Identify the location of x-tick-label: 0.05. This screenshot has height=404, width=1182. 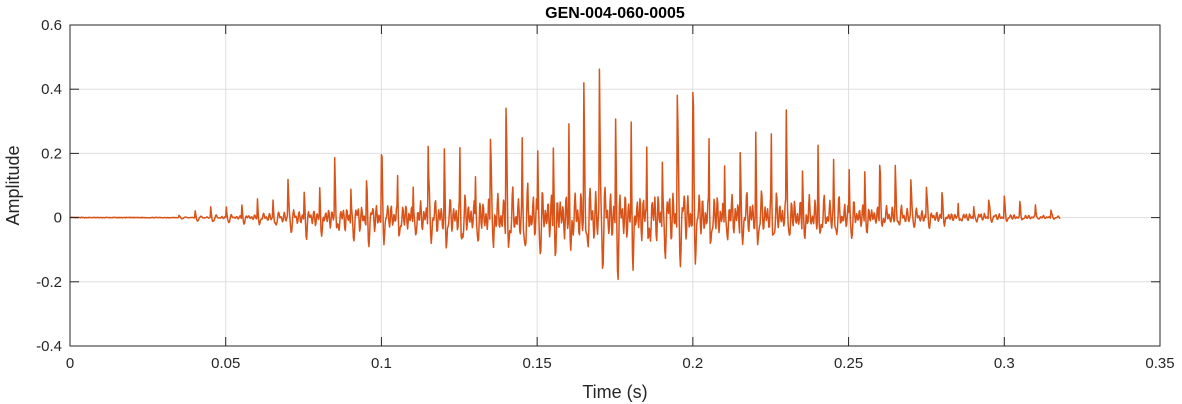
(225, 363).